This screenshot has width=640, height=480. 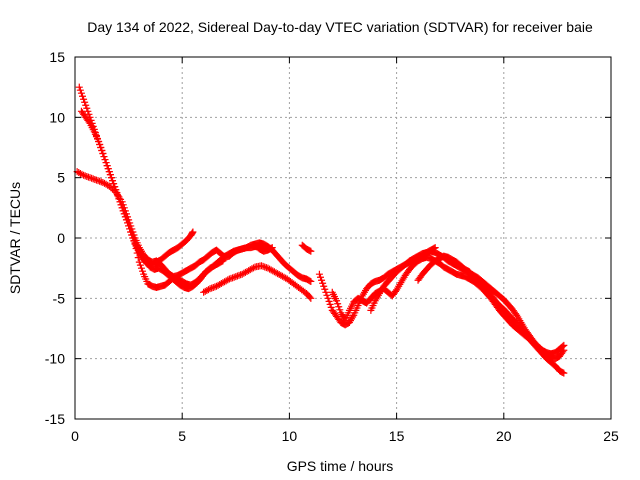 What do you see at coordinates (57, 117) in the screenshot?
I see `y-tick-label: 10` at bounding box center [57, 117].